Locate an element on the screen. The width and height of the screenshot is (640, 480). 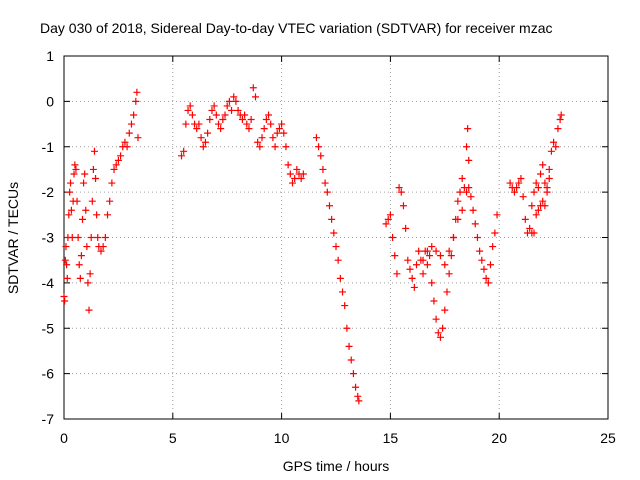
x-axis-label: GPS time / hours is located at coordinates (336, 466).